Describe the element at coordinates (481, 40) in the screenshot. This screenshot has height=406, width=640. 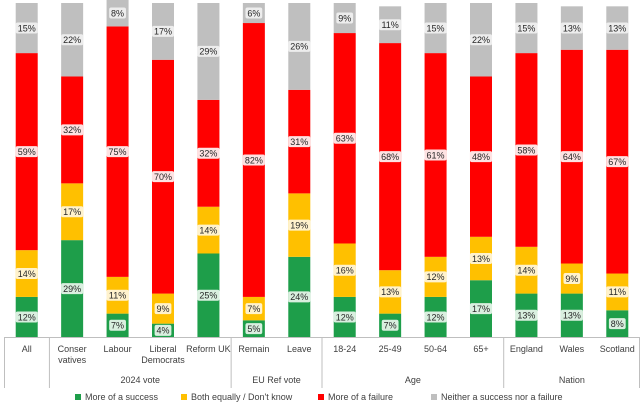
I see `data-label-neither-a-success-nor-a-failure-65: 22%` at that location.